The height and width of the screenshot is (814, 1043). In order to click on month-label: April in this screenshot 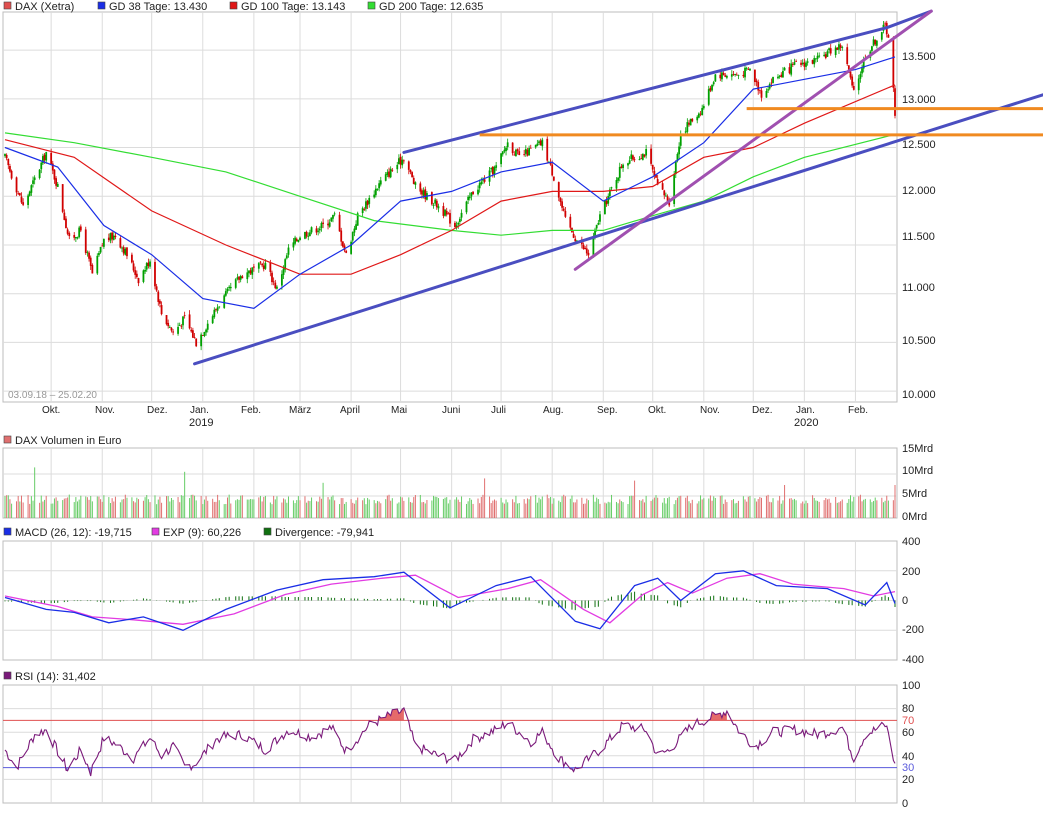, I will do `click(350, 410)`.